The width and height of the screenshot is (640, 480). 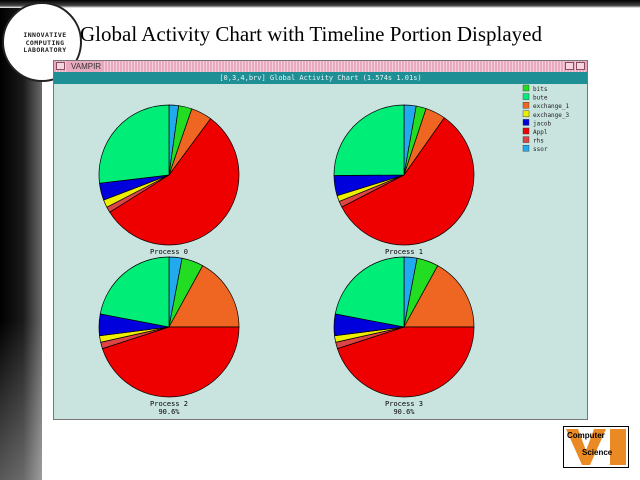 I want to click on cs-logo-text-1: Computer, so click(x=586, y=435).